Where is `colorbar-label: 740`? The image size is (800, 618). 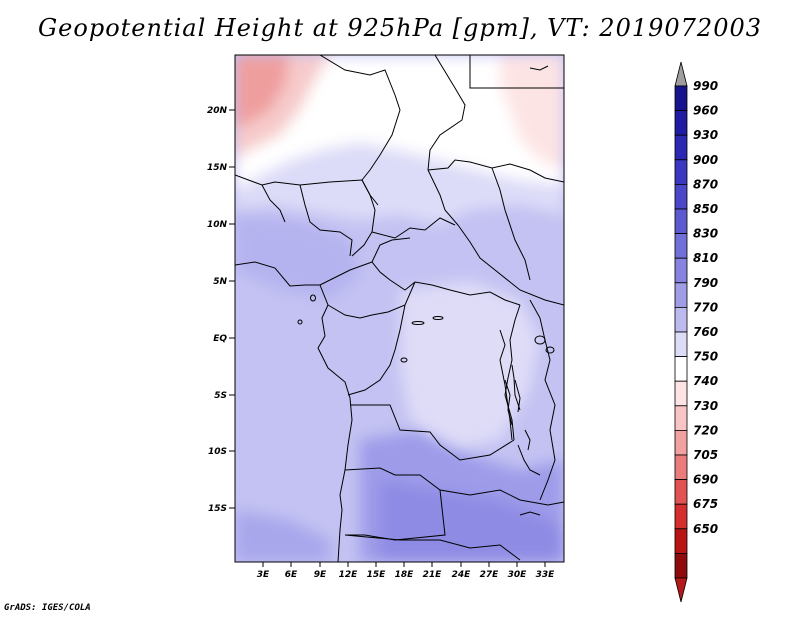
colorbar-label: 740 is located at coordinates (705, 381).